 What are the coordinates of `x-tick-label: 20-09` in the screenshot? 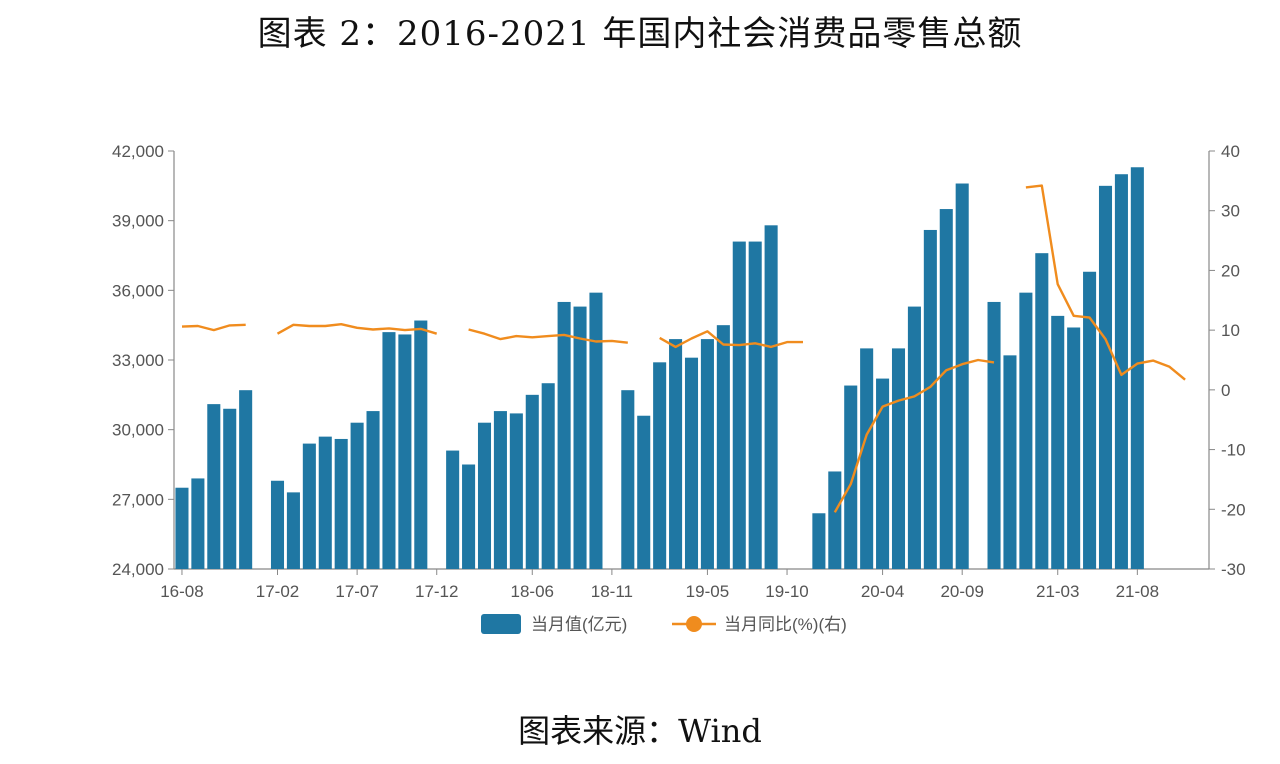 It's located at (961, 591).